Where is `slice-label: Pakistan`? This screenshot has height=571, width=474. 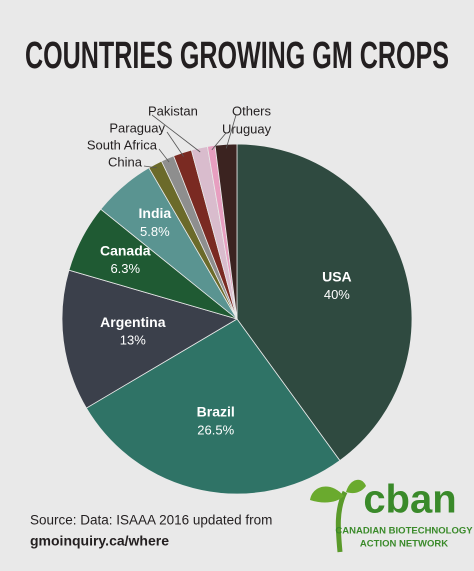 slice-label: Pakistan is located at coordinates (173, 110).